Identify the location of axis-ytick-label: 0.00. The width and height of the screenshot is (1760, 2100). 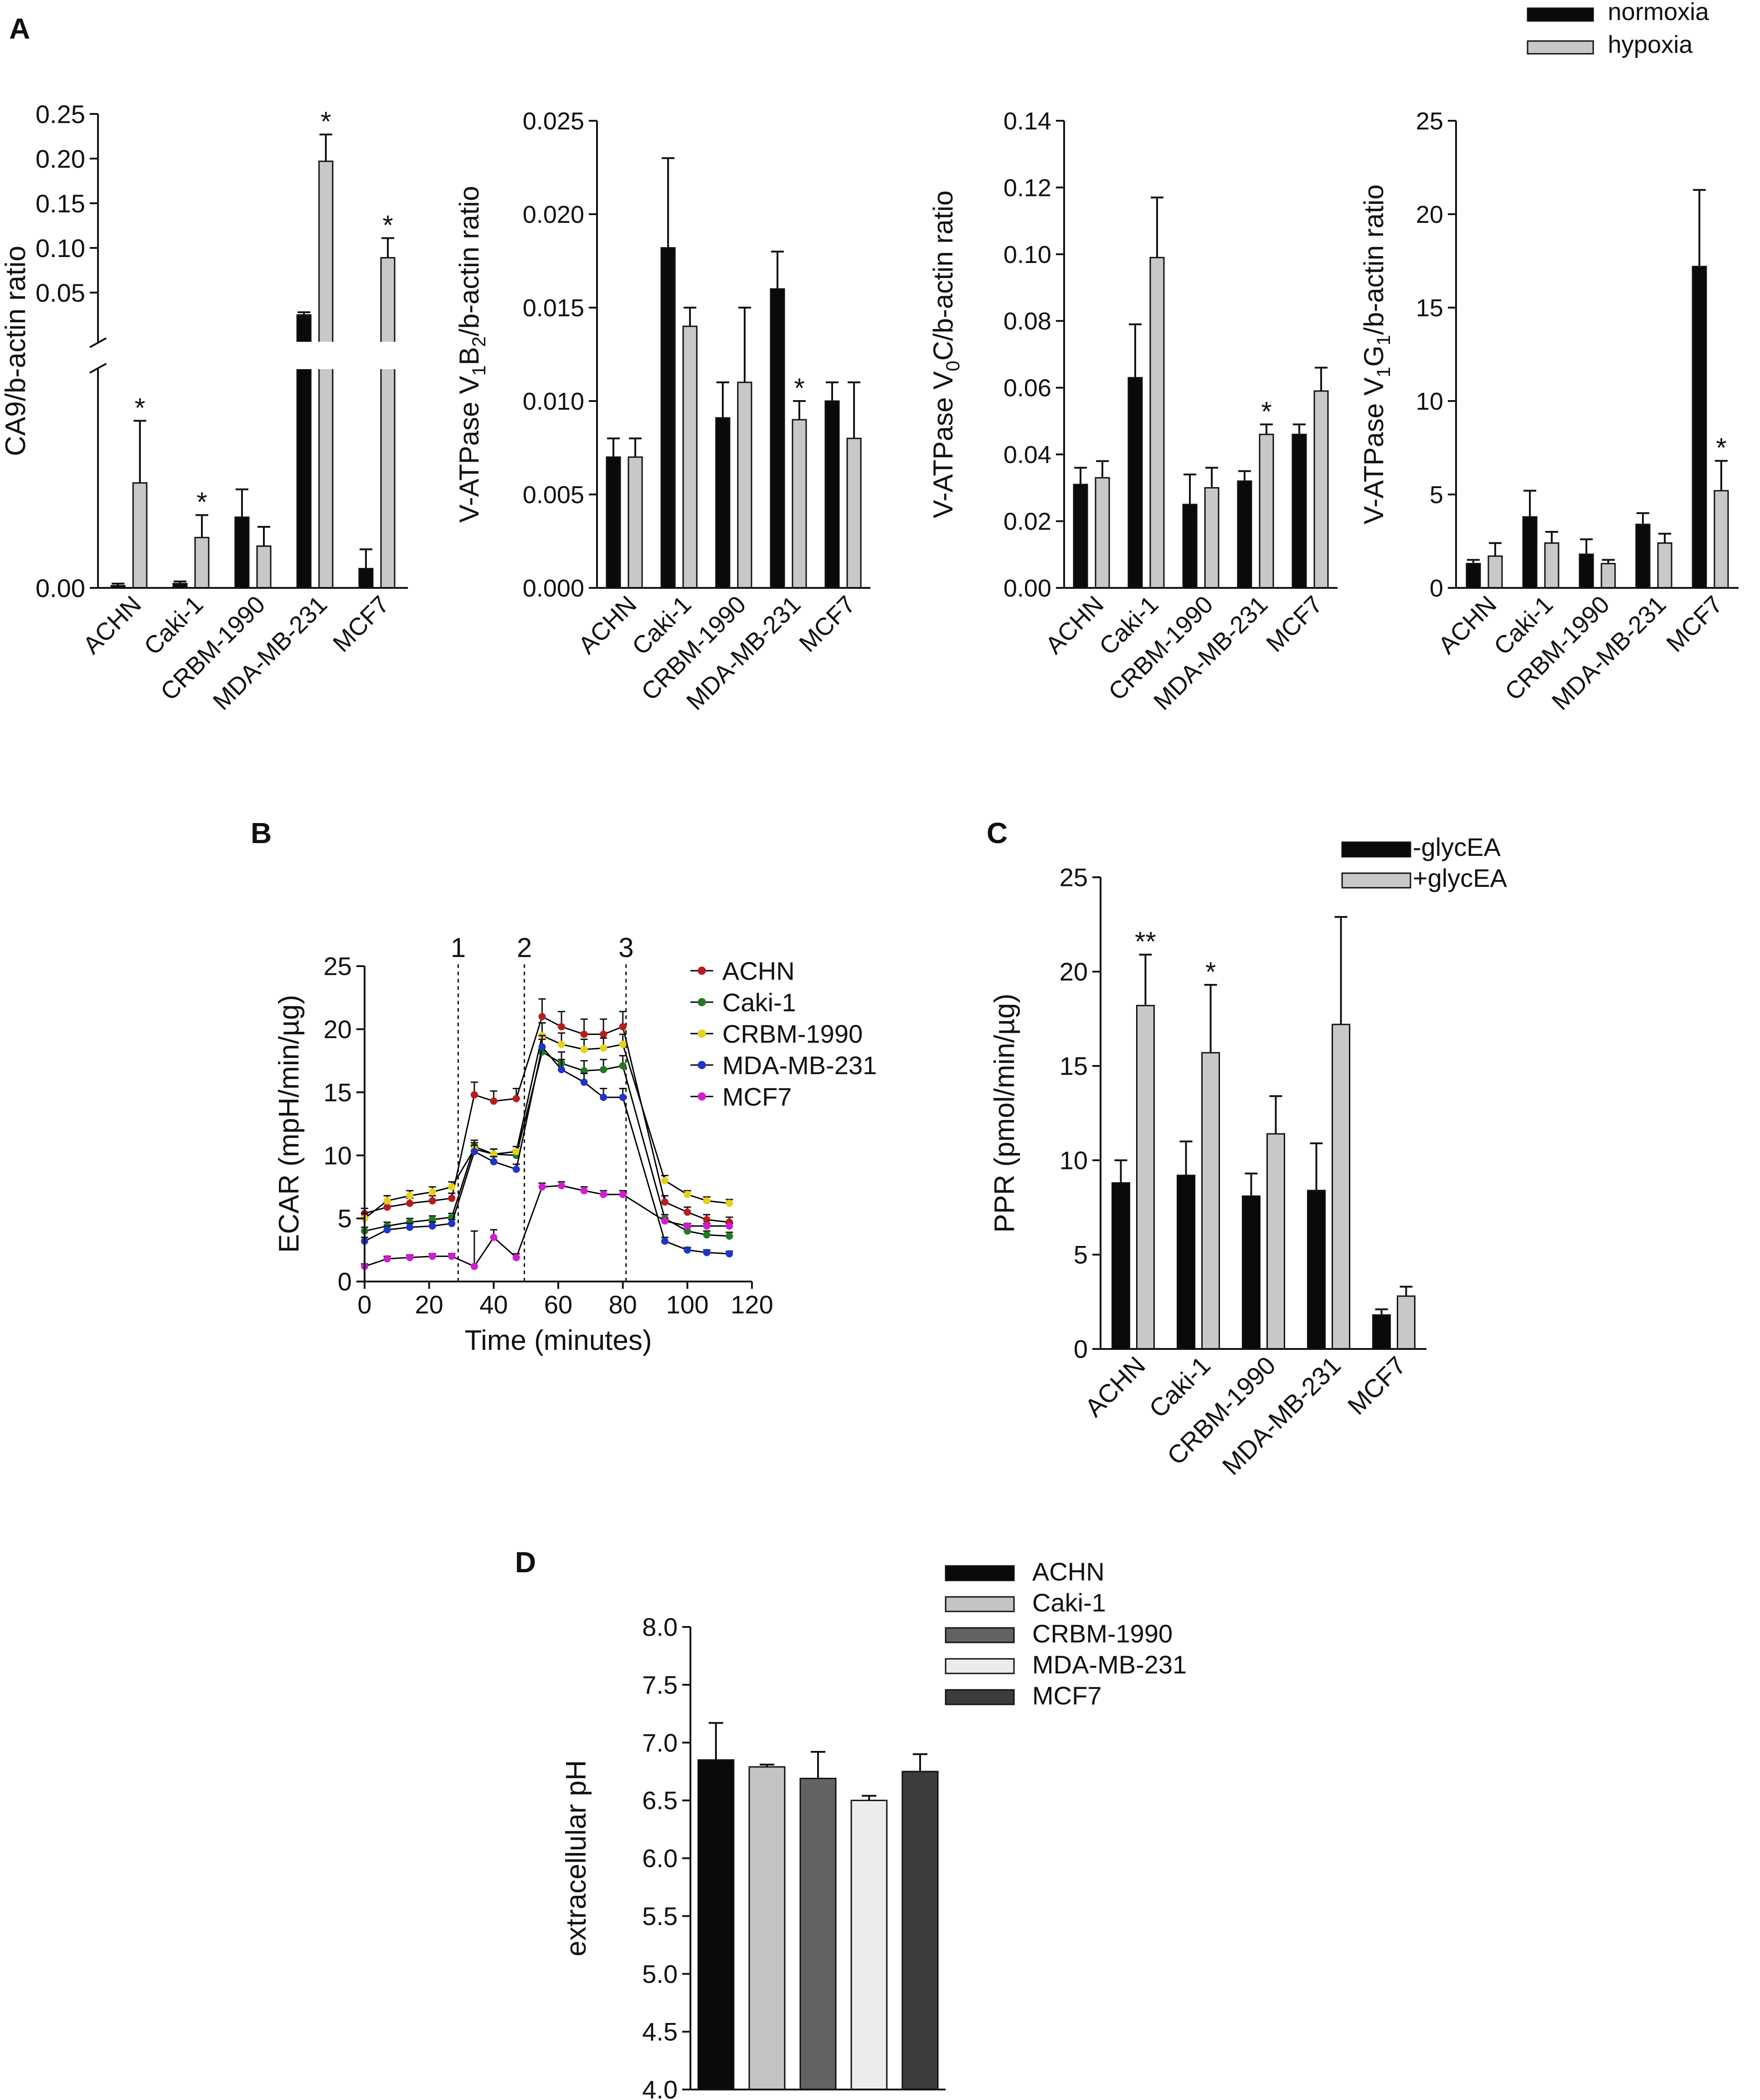
(1027, 588).